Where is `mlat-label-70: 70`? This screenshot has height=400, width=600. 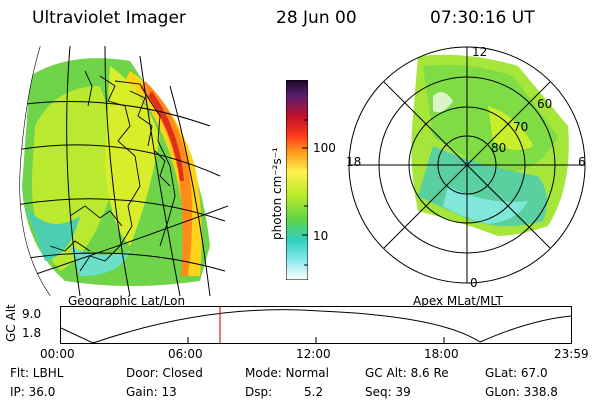
mlat-label-70: 70 is located at coordinates (521, 127).